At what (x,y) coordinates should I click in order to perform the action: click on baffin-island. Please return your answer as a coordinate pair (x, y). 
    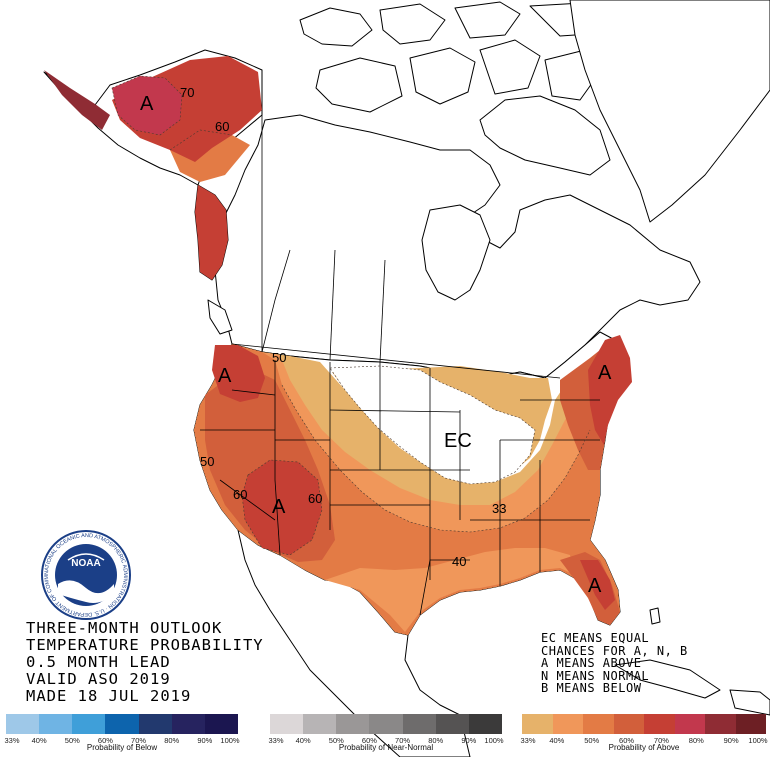
    Looking at the image, I should click on (545, 135).